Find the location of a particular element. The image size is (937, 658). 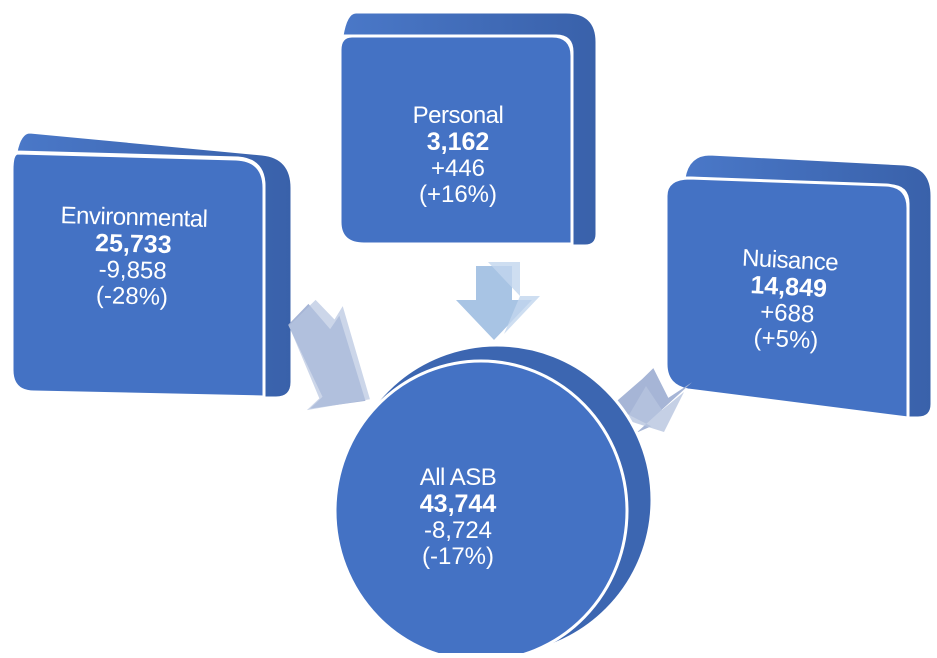

personal-percent: (+16%) is located at coordinates (458, 194).